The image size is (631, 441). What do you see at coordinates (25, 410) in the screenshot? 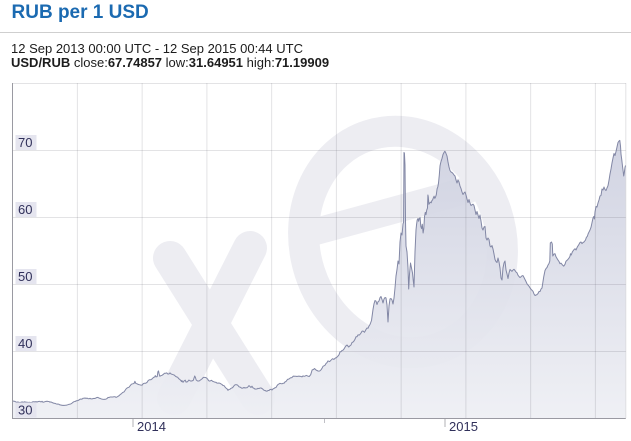
I see `svg-text: 30` at bounding box center [25, 410].